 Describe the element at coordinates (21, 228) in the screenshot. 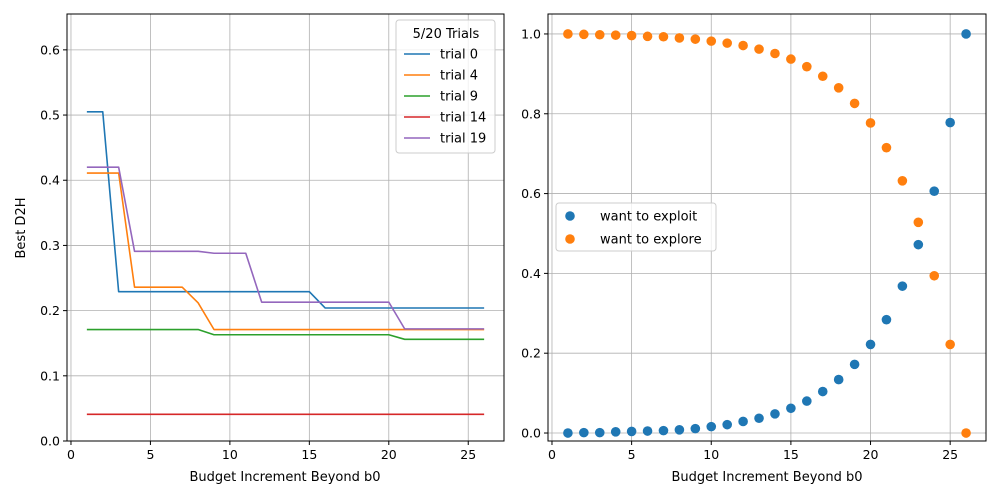

I see `left-y-axis-label: Best D2H` at that location.